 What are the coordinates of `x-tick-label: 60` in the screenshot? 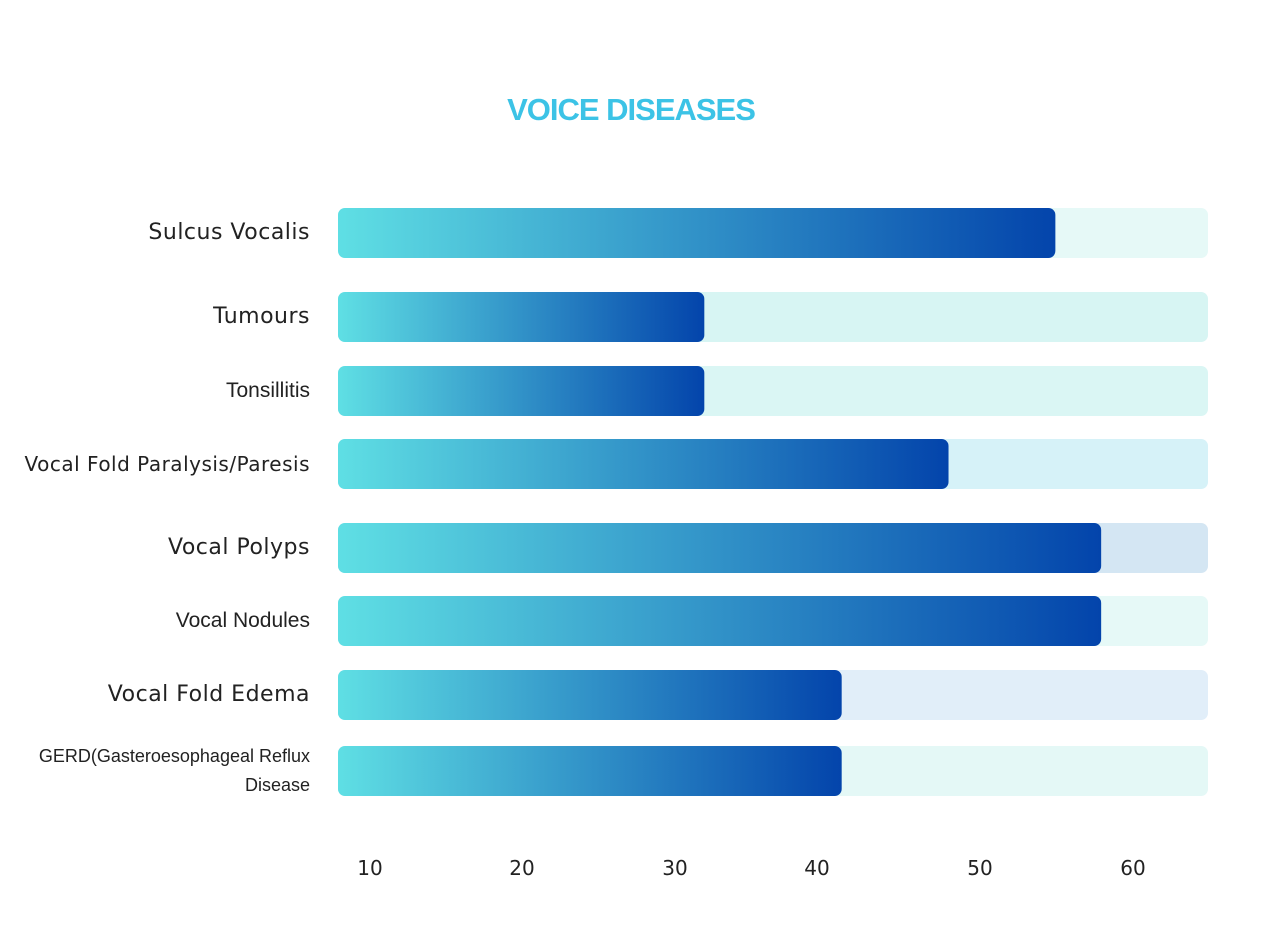 It's located at (1133, 868).